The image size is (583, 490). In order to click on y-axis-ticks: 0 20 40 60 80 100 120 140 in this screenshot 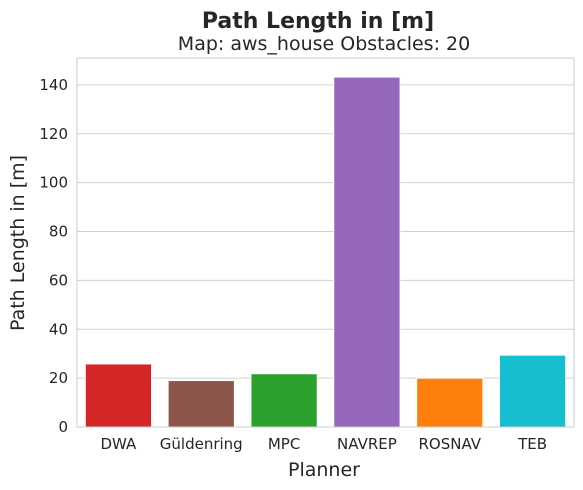, I will do `click(53, 256)`.